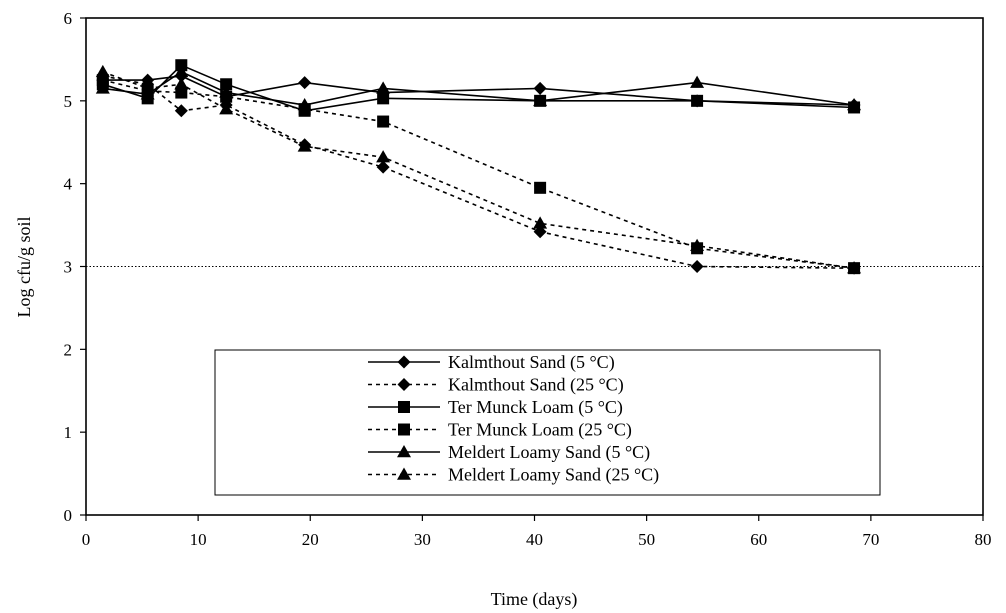 The height and width of the screenshot is (613, 1006). I want to click on legend-label-4: Meldert Loamy Sand (5 °C), so click(549, 452).